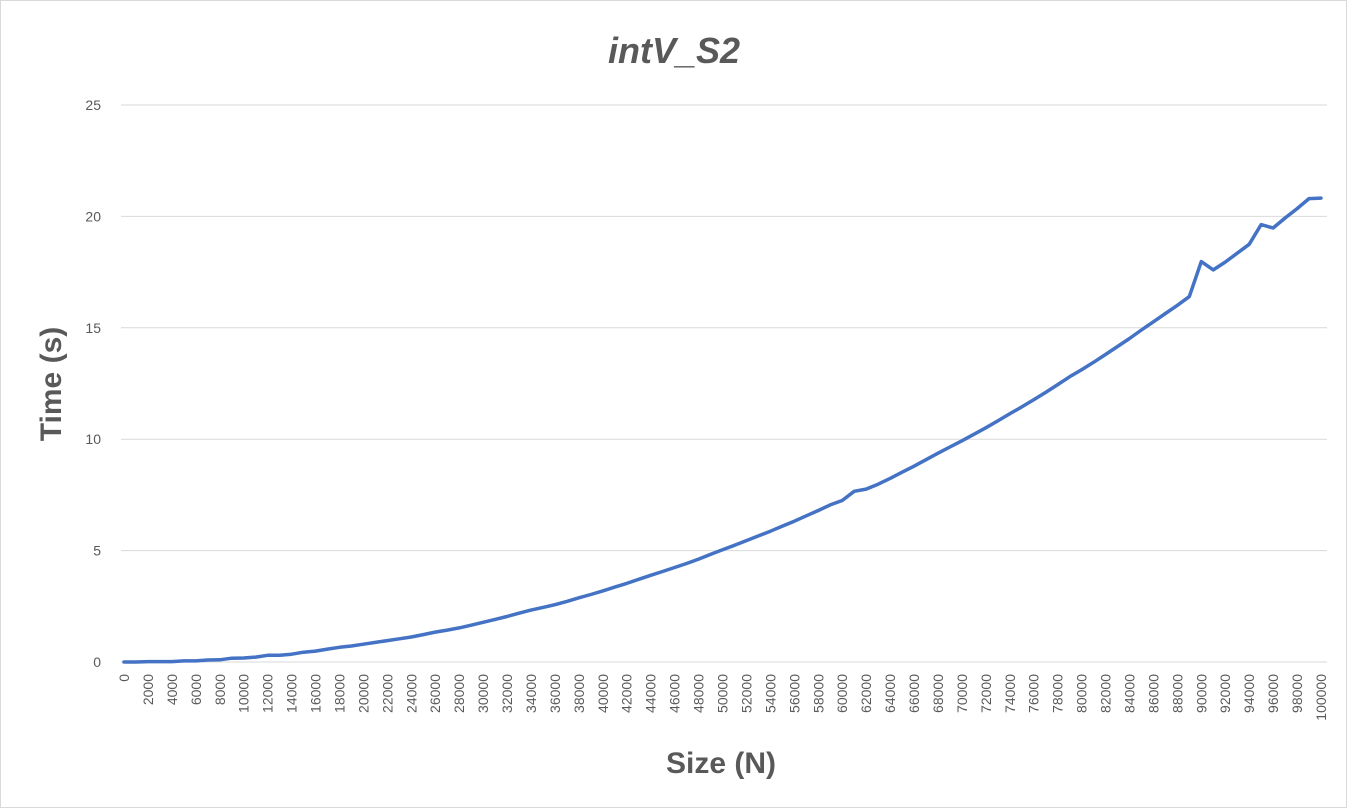 The height and width of the screenshot is (809, 1347). Describe the element at coordinates (459, 693) in the screenshot. I see `x-tick-label: 28000` at that location.